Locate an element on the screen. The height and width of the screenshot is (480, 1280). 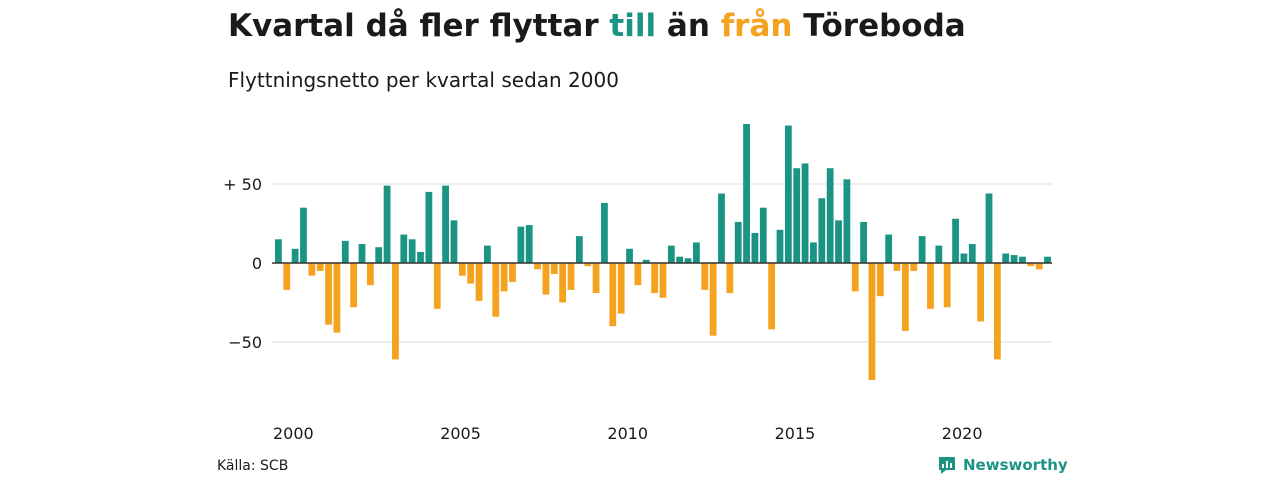
y-tick-label: + 50 is located at coordinates (242, 184).